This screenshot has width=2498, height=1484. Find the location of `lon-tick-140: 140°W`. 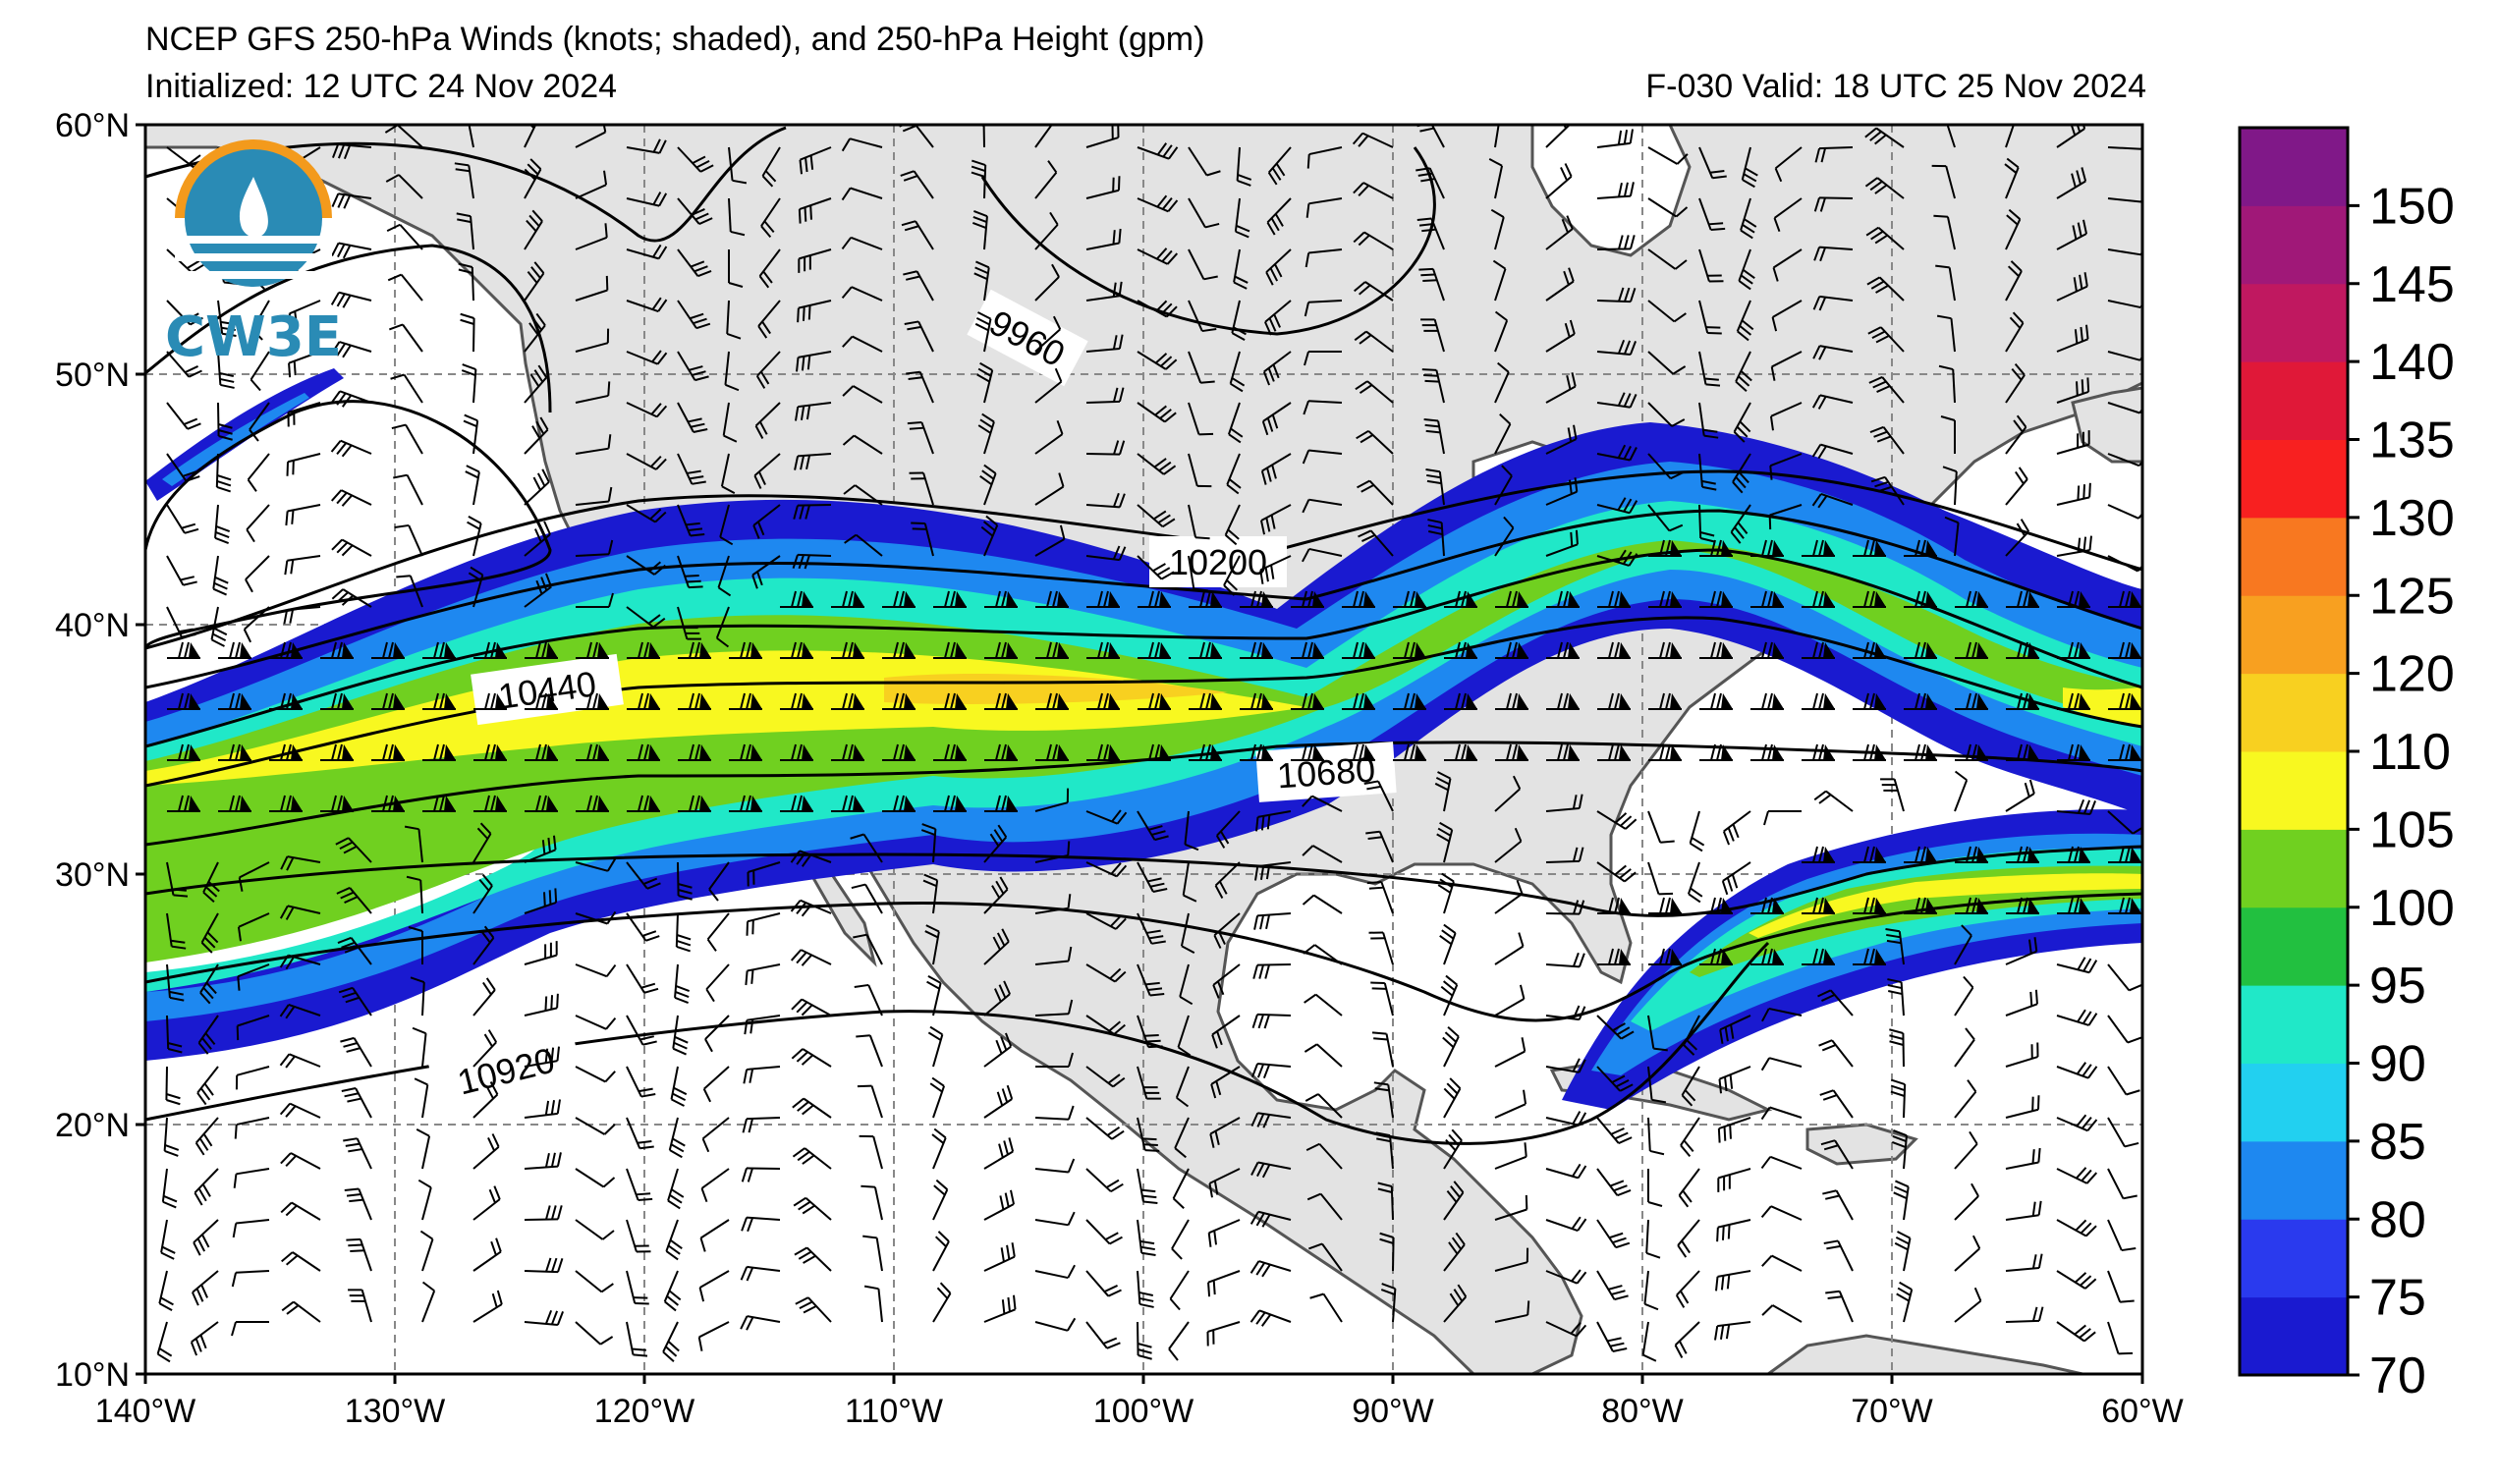

lon-tick-140: 140°W is located at coordinates (145, 1411).